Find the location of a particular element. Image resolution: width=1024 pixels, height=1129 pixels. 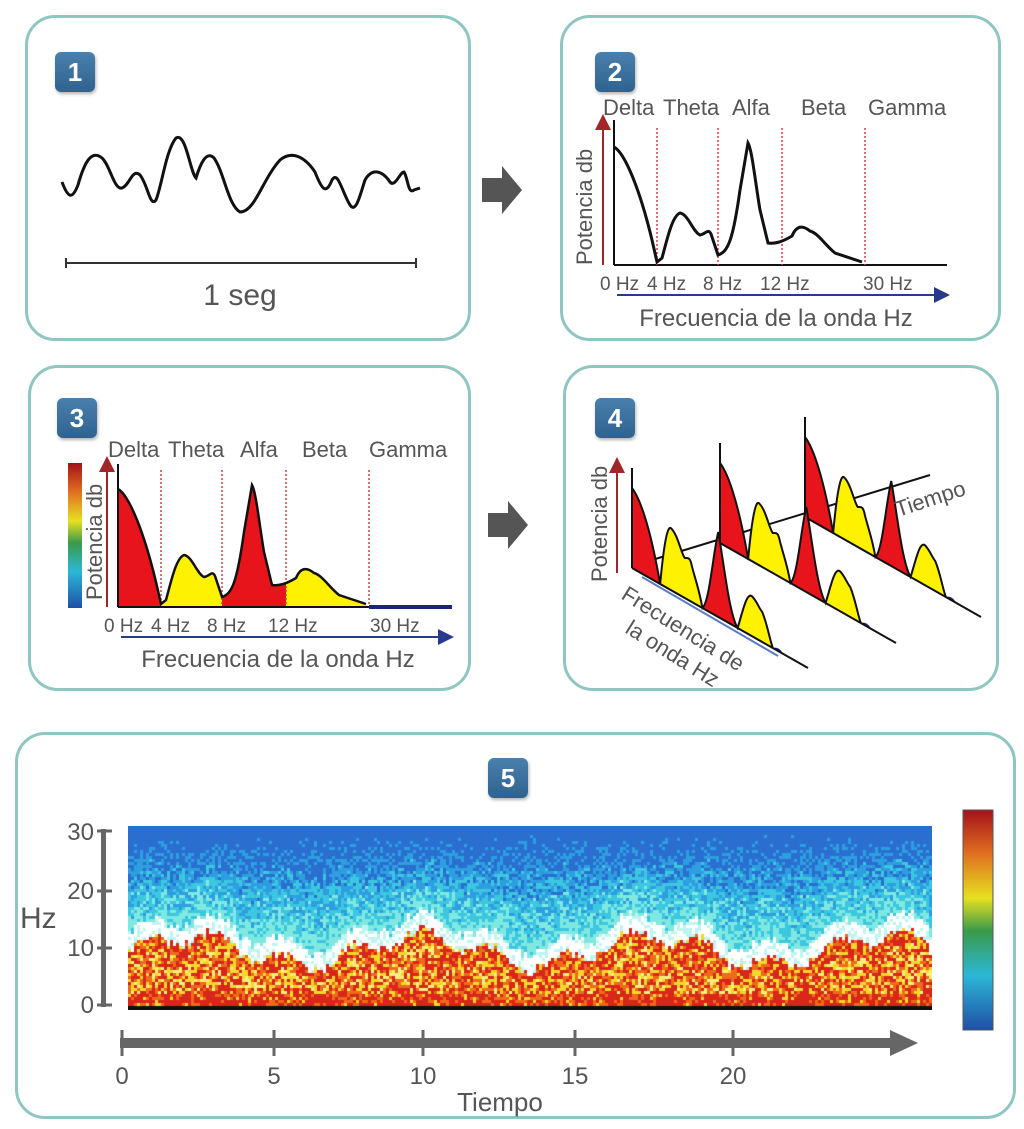

y-tick: 10 is located at coordinates (80, 948).